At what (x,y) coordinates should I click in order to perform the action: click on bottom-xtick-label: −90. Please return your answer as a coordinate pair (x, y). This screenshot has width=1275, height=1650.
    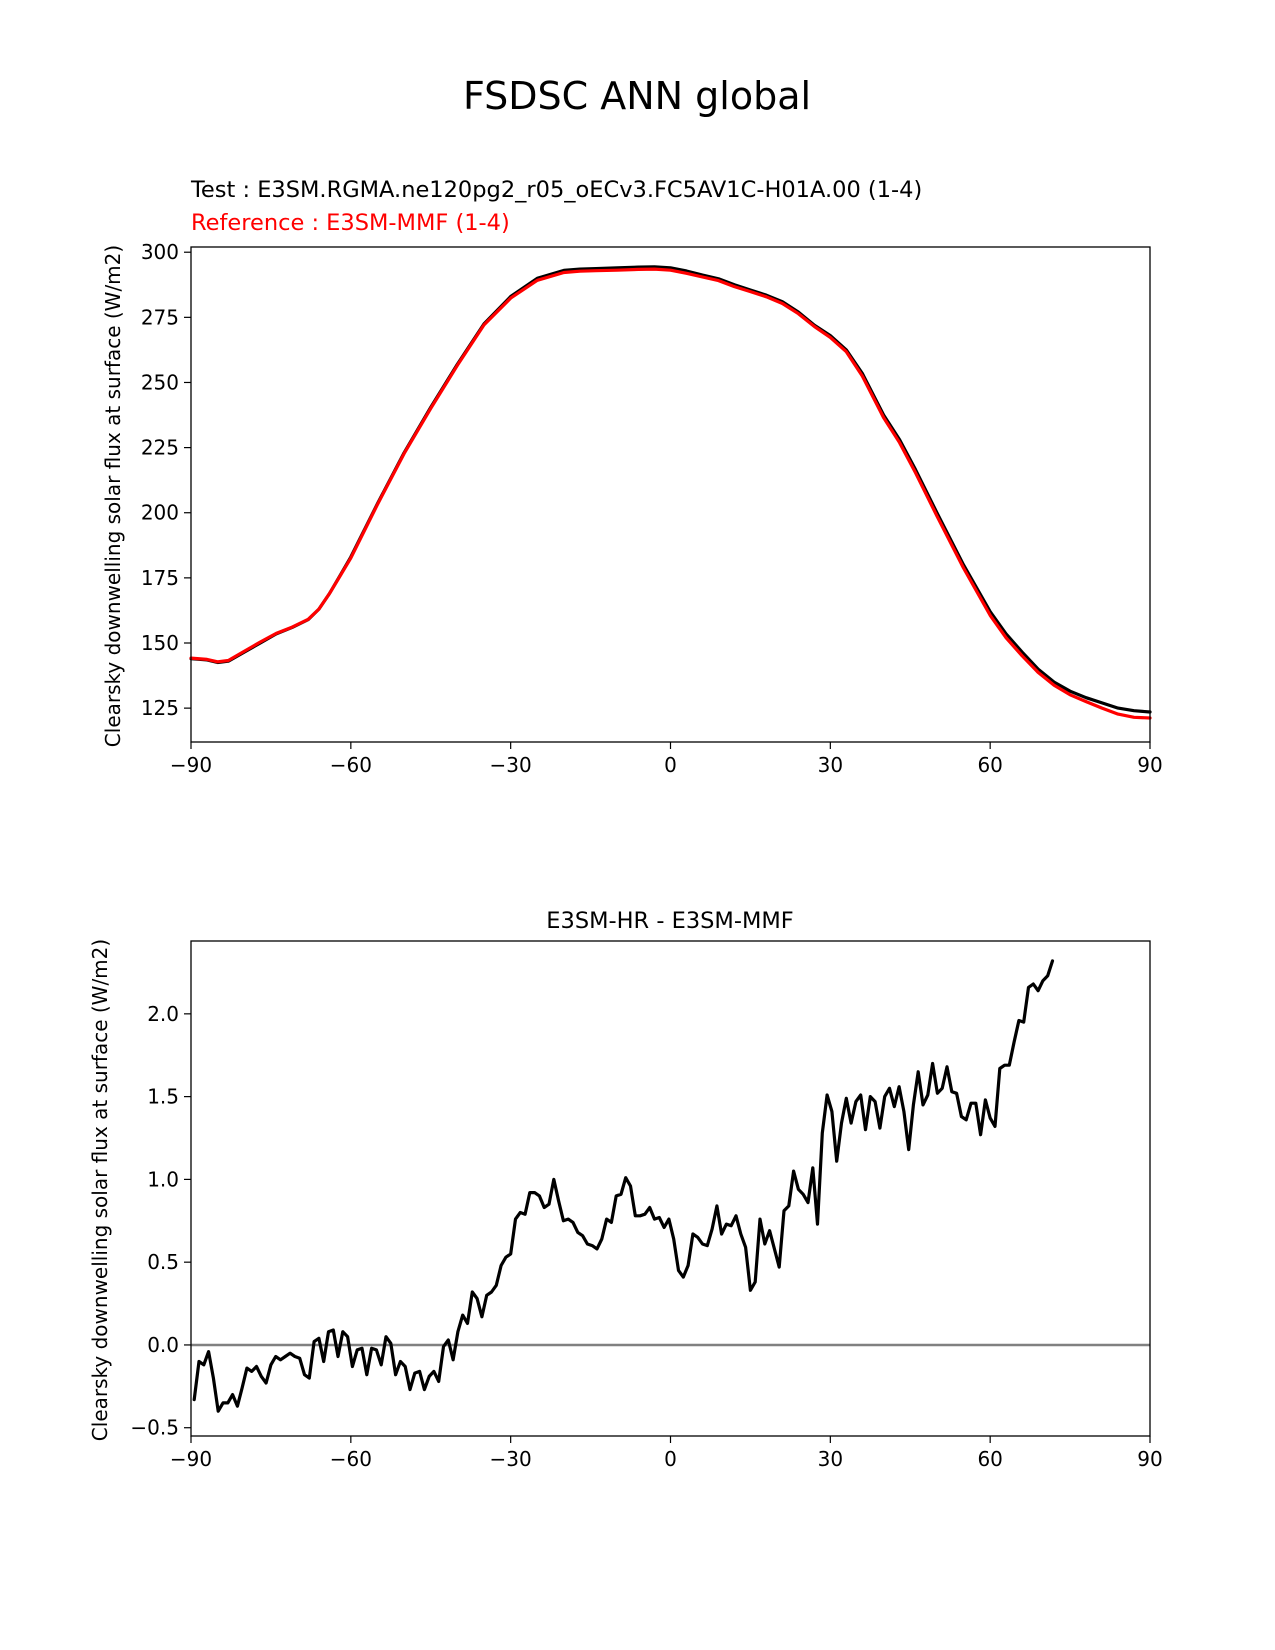
    Looking at the image, I should click on (191, 1459).